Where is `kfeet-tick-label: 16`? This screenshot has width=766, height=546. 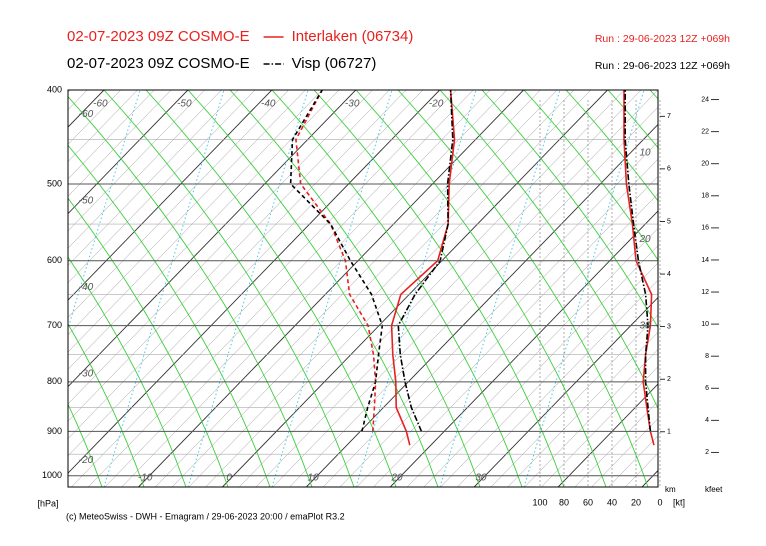 kfeet-tick-label: 16 is located at coordinates (705, 228).